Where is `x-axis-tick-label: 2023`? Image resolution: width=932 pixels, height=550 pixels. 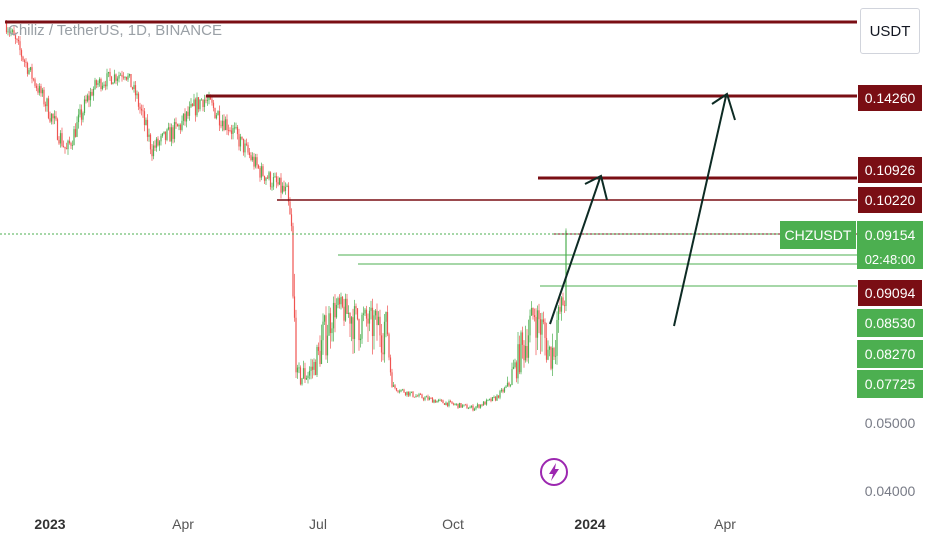 x-axis-tick-label: 2023 is located at coordinates (50, 524).